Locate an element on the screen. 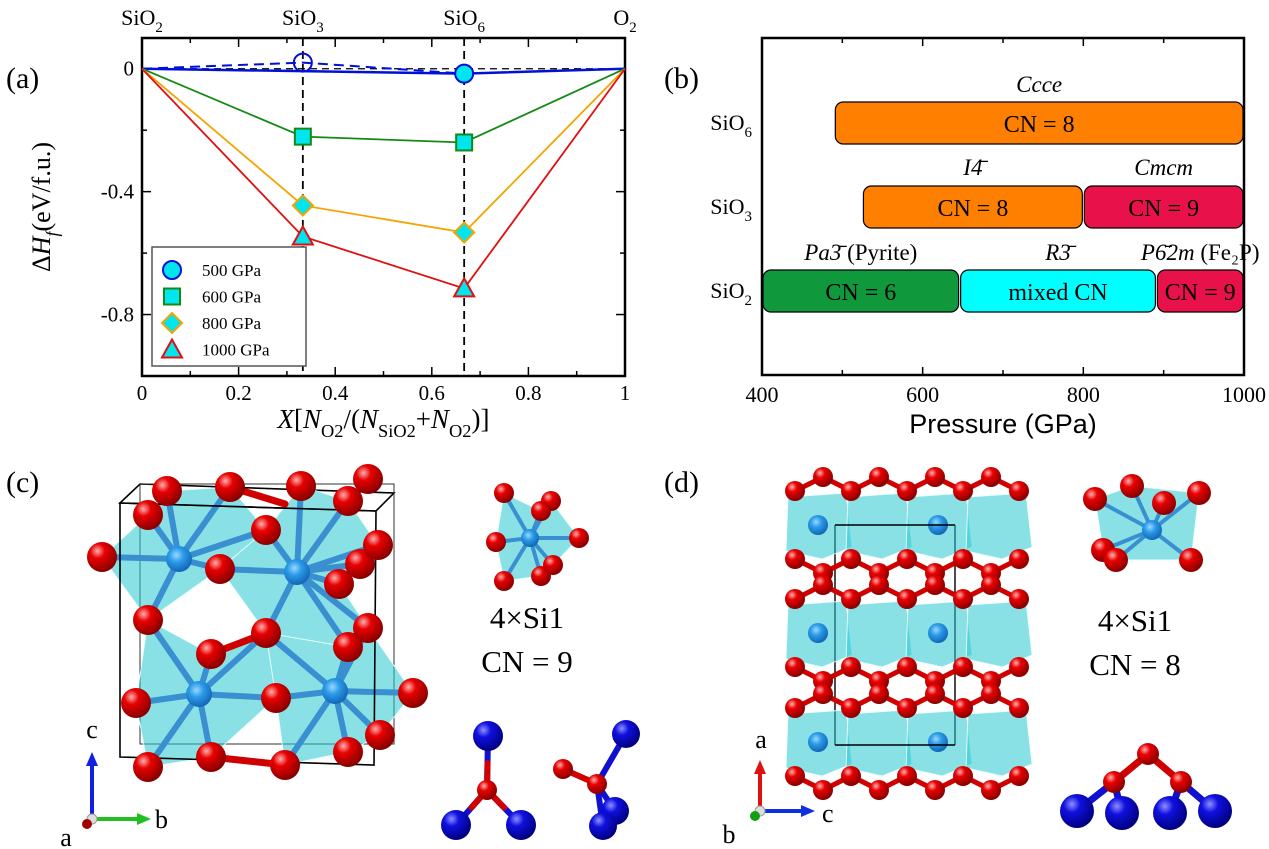 The image size is (1269, 849). legend-marker-square is located at coordinates (172, 296).